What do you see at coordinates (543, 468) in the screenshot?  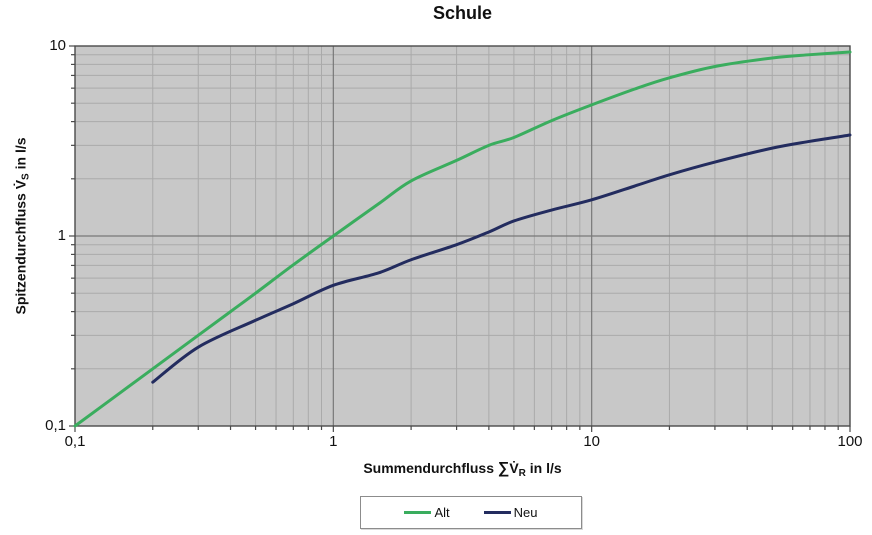 I see `x-axis-unit: in l/s` at bounding box center [543, 468].